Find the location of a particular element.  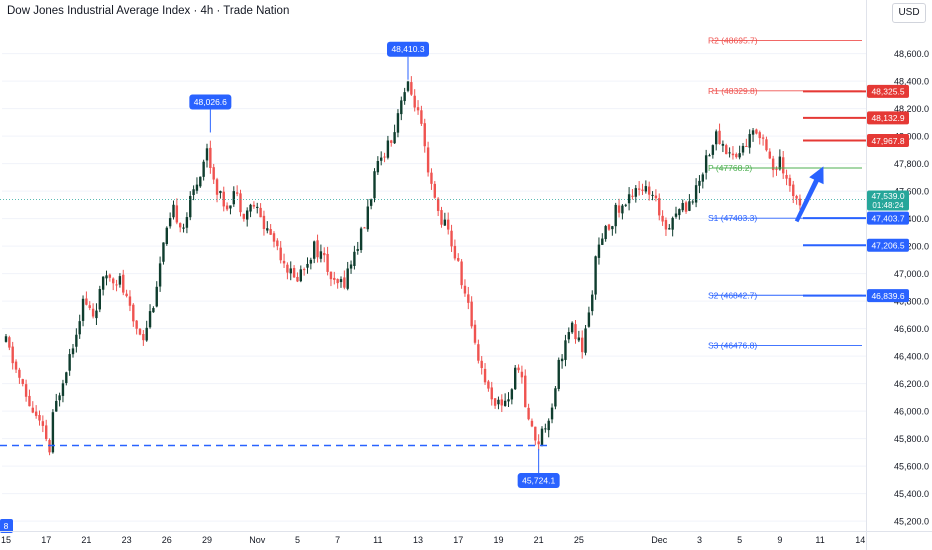

y-tick-label: 46,000.0 is located at coordinates (911, 412).